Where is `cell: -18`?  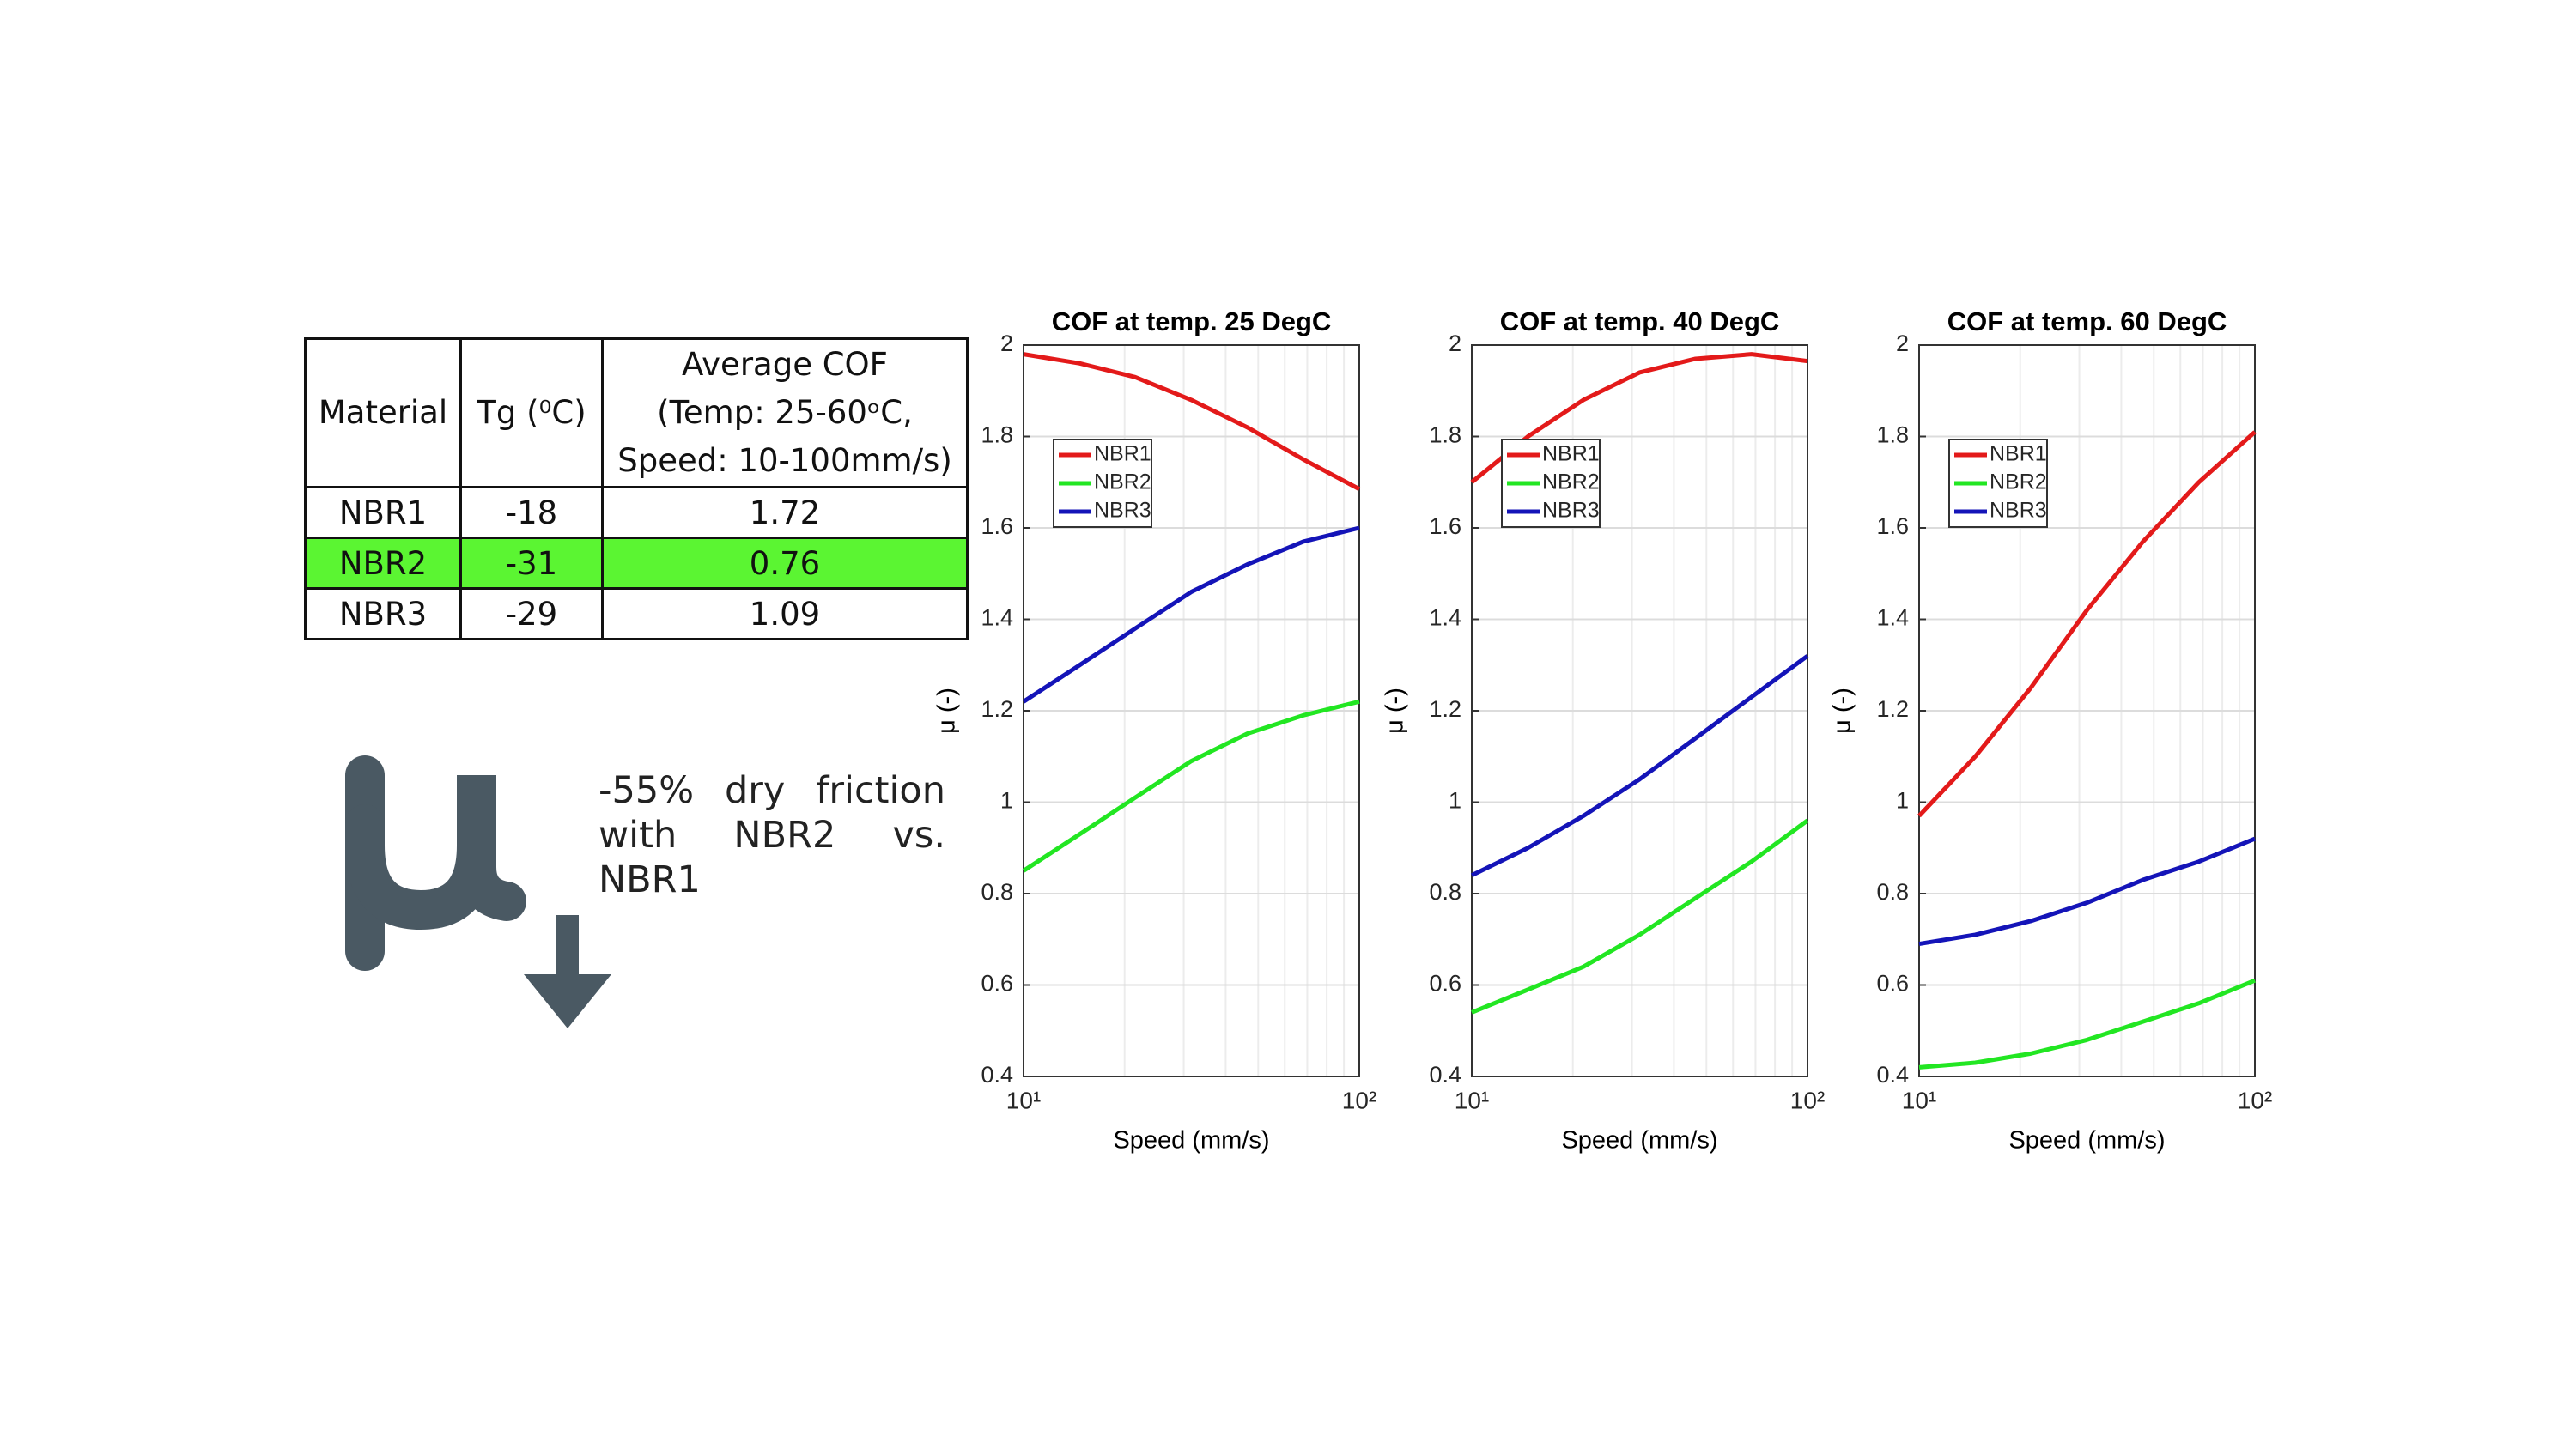 cell: -18 is located at coordinates (532, 512).